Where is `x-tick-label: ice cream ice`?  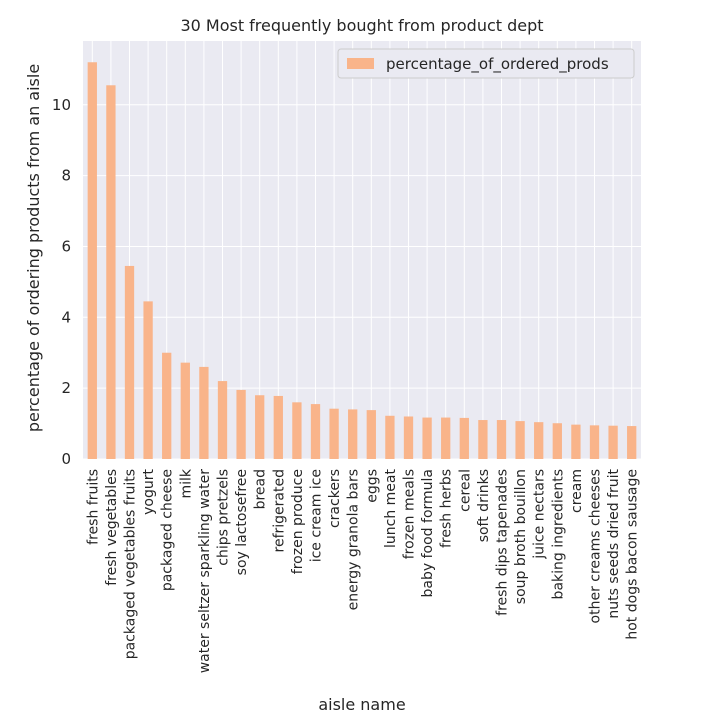
x-tick-label: ice cream ice is located at coordinates (317, 515).